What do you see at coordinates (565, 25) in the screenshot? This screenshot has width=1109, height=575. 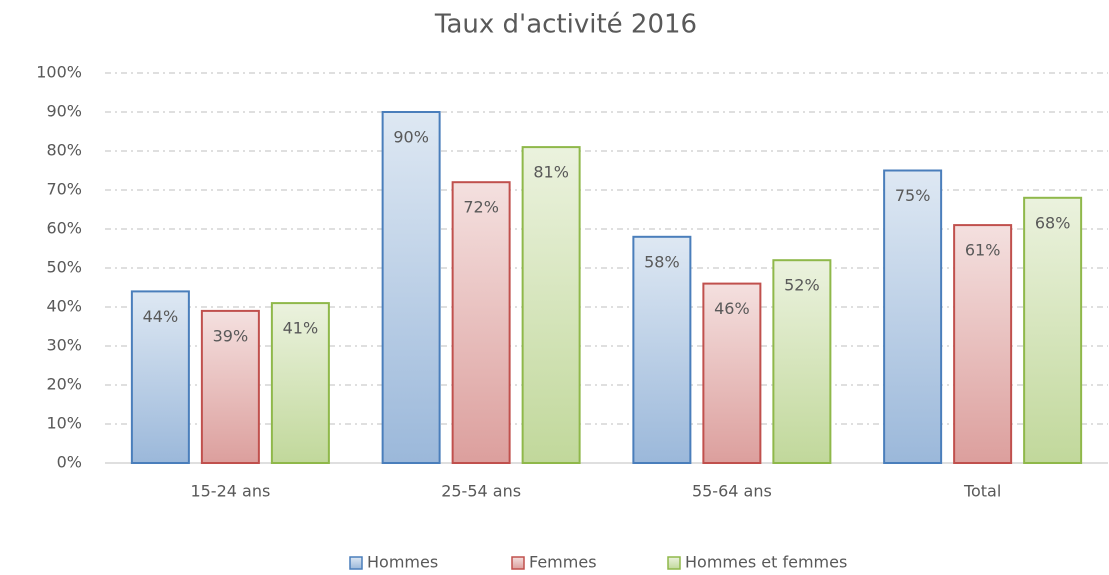 I see `chart-title: Taux d'activité 2016` at bounding box center [565, 25].